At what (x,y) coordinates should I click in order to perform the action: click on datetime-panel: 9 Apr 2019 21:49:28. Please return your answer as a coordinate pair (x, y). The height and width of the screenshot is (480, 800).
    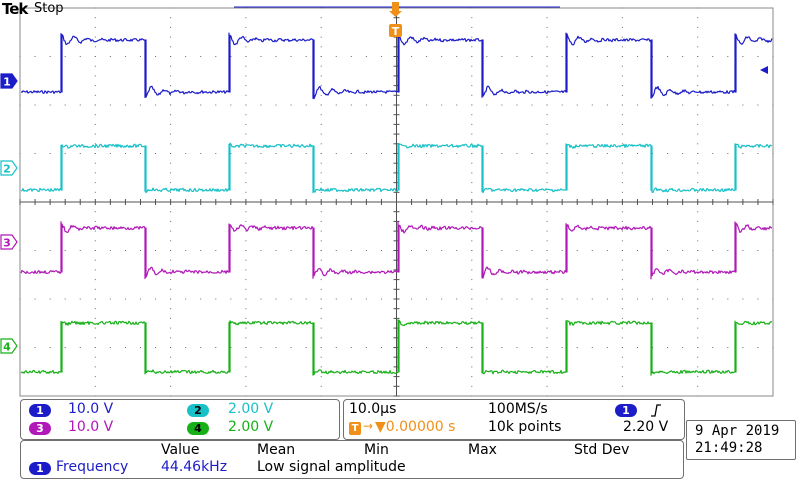
    Looking at the image, I should click on (741, 440).